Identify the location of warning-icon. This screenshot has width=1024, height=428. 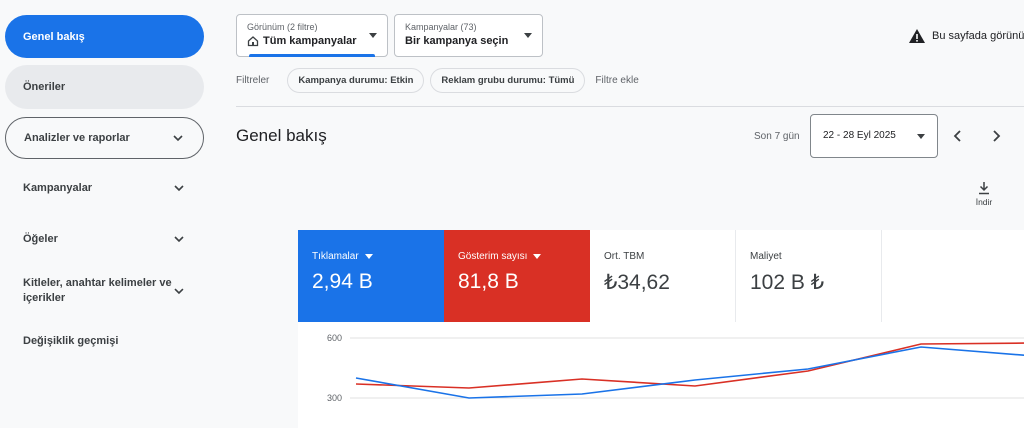
(917, 36).